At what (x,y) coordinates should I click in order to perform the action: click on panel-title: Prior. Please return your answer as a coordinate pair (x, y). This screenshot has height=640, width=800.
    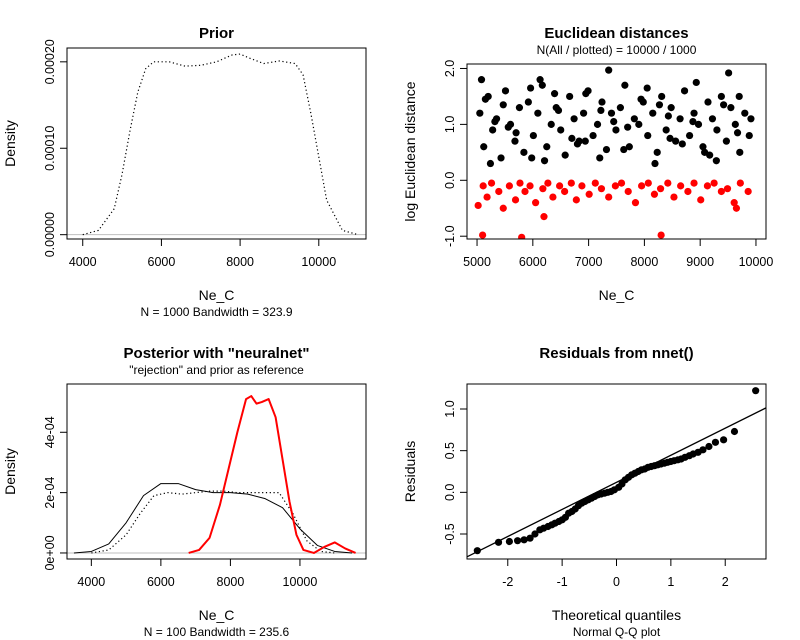
    Looking at the image, I should click on (216, 33).